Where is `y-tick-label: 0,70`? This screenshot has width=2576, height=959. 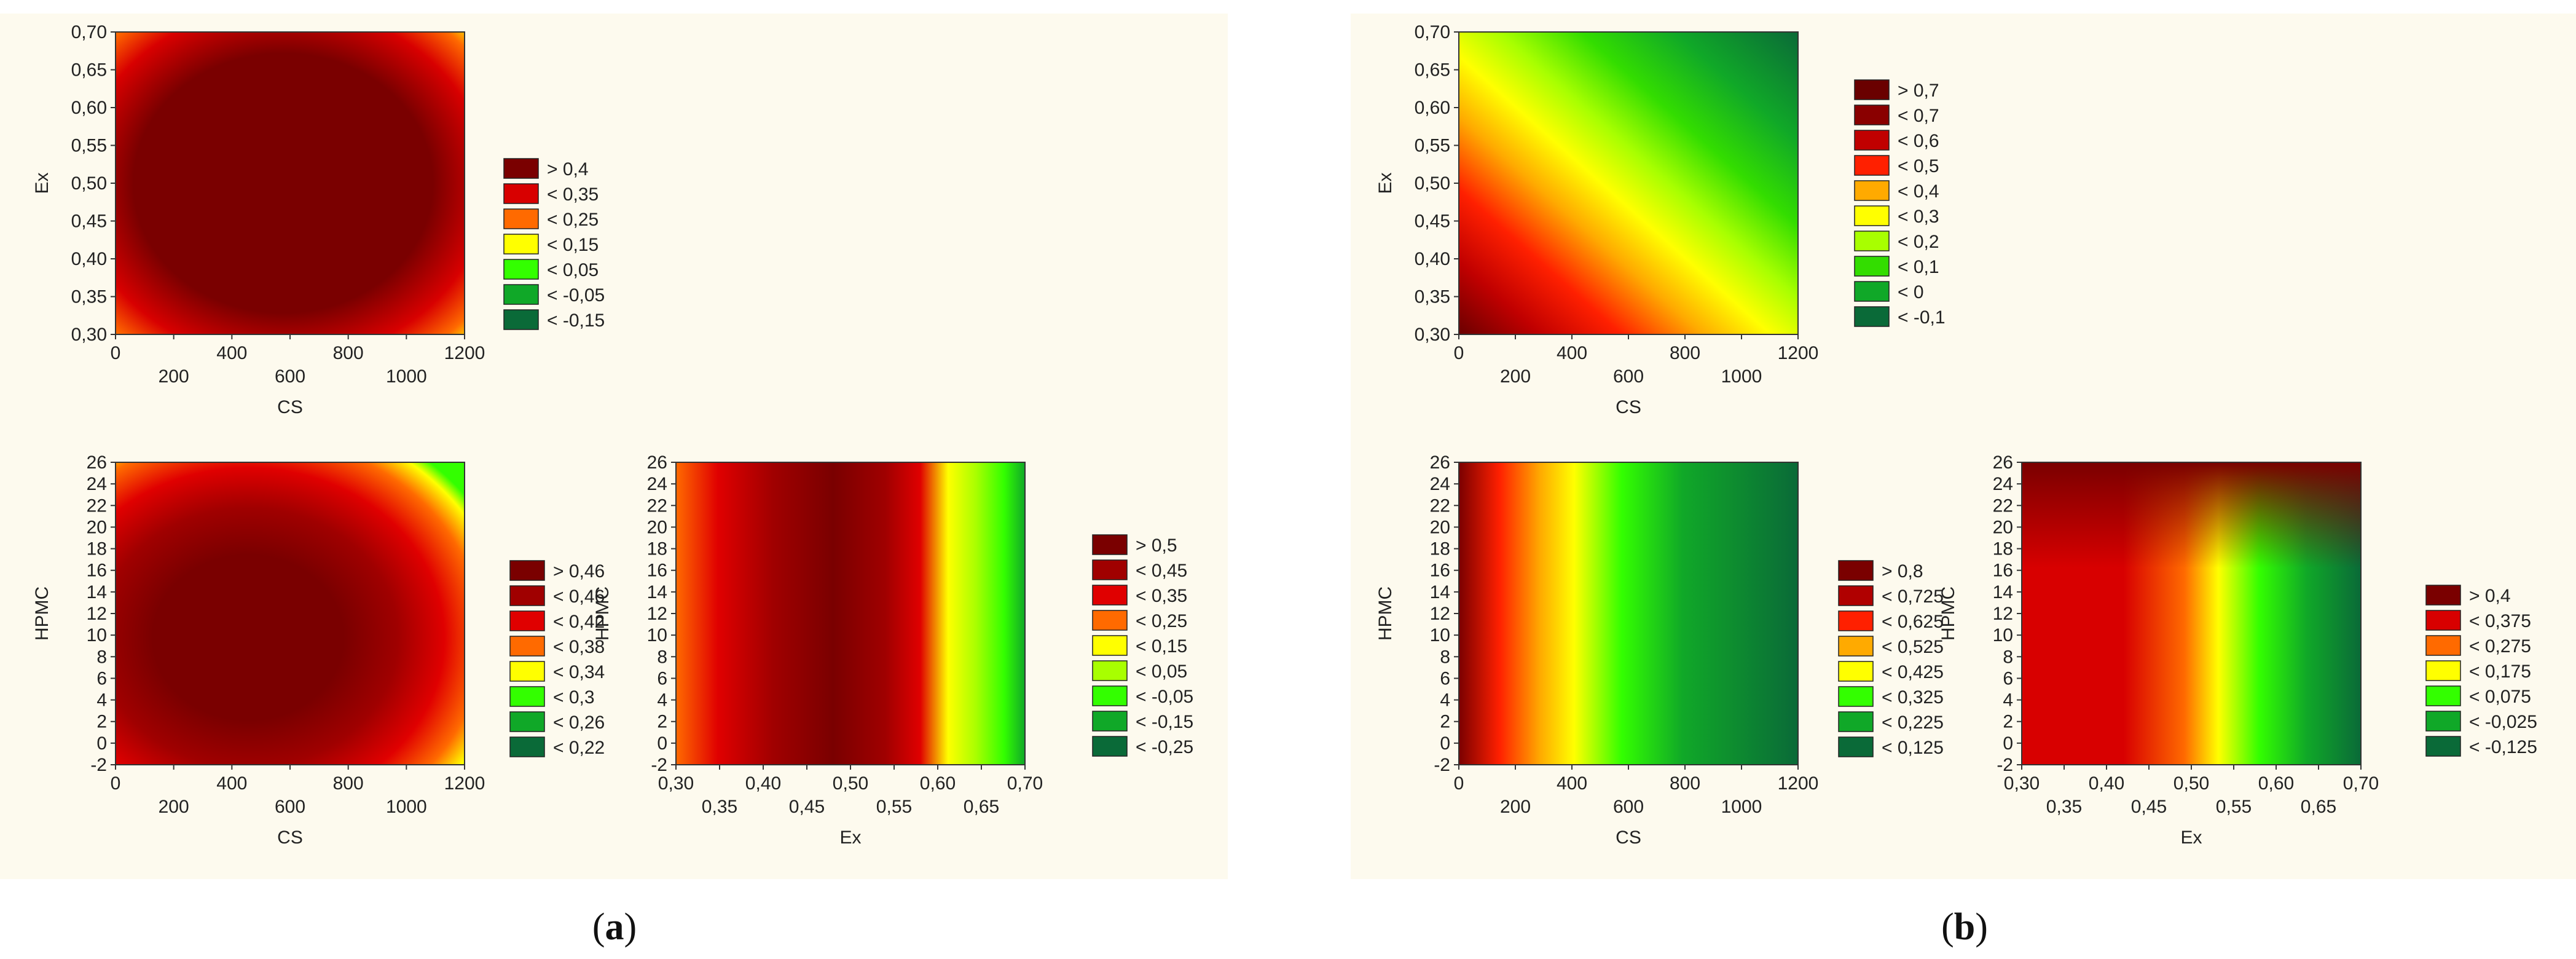 y-tick-label: 0,70 is located at coordinates (89, 32).